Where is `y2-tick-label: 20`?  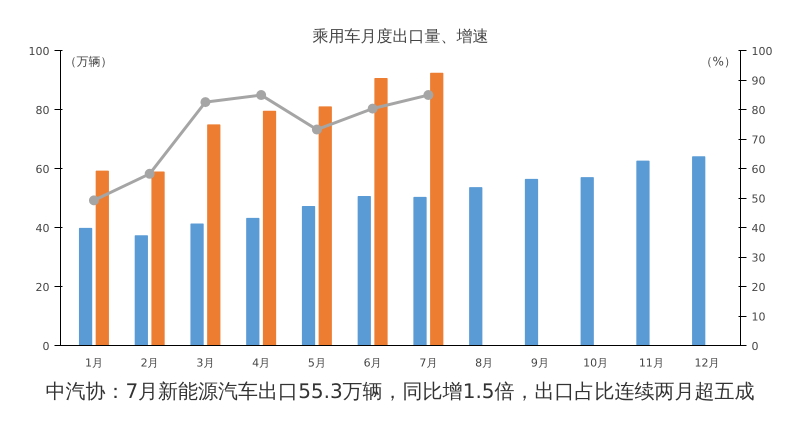
y2-tick-label: 20 is located at coordinates (759, 287).